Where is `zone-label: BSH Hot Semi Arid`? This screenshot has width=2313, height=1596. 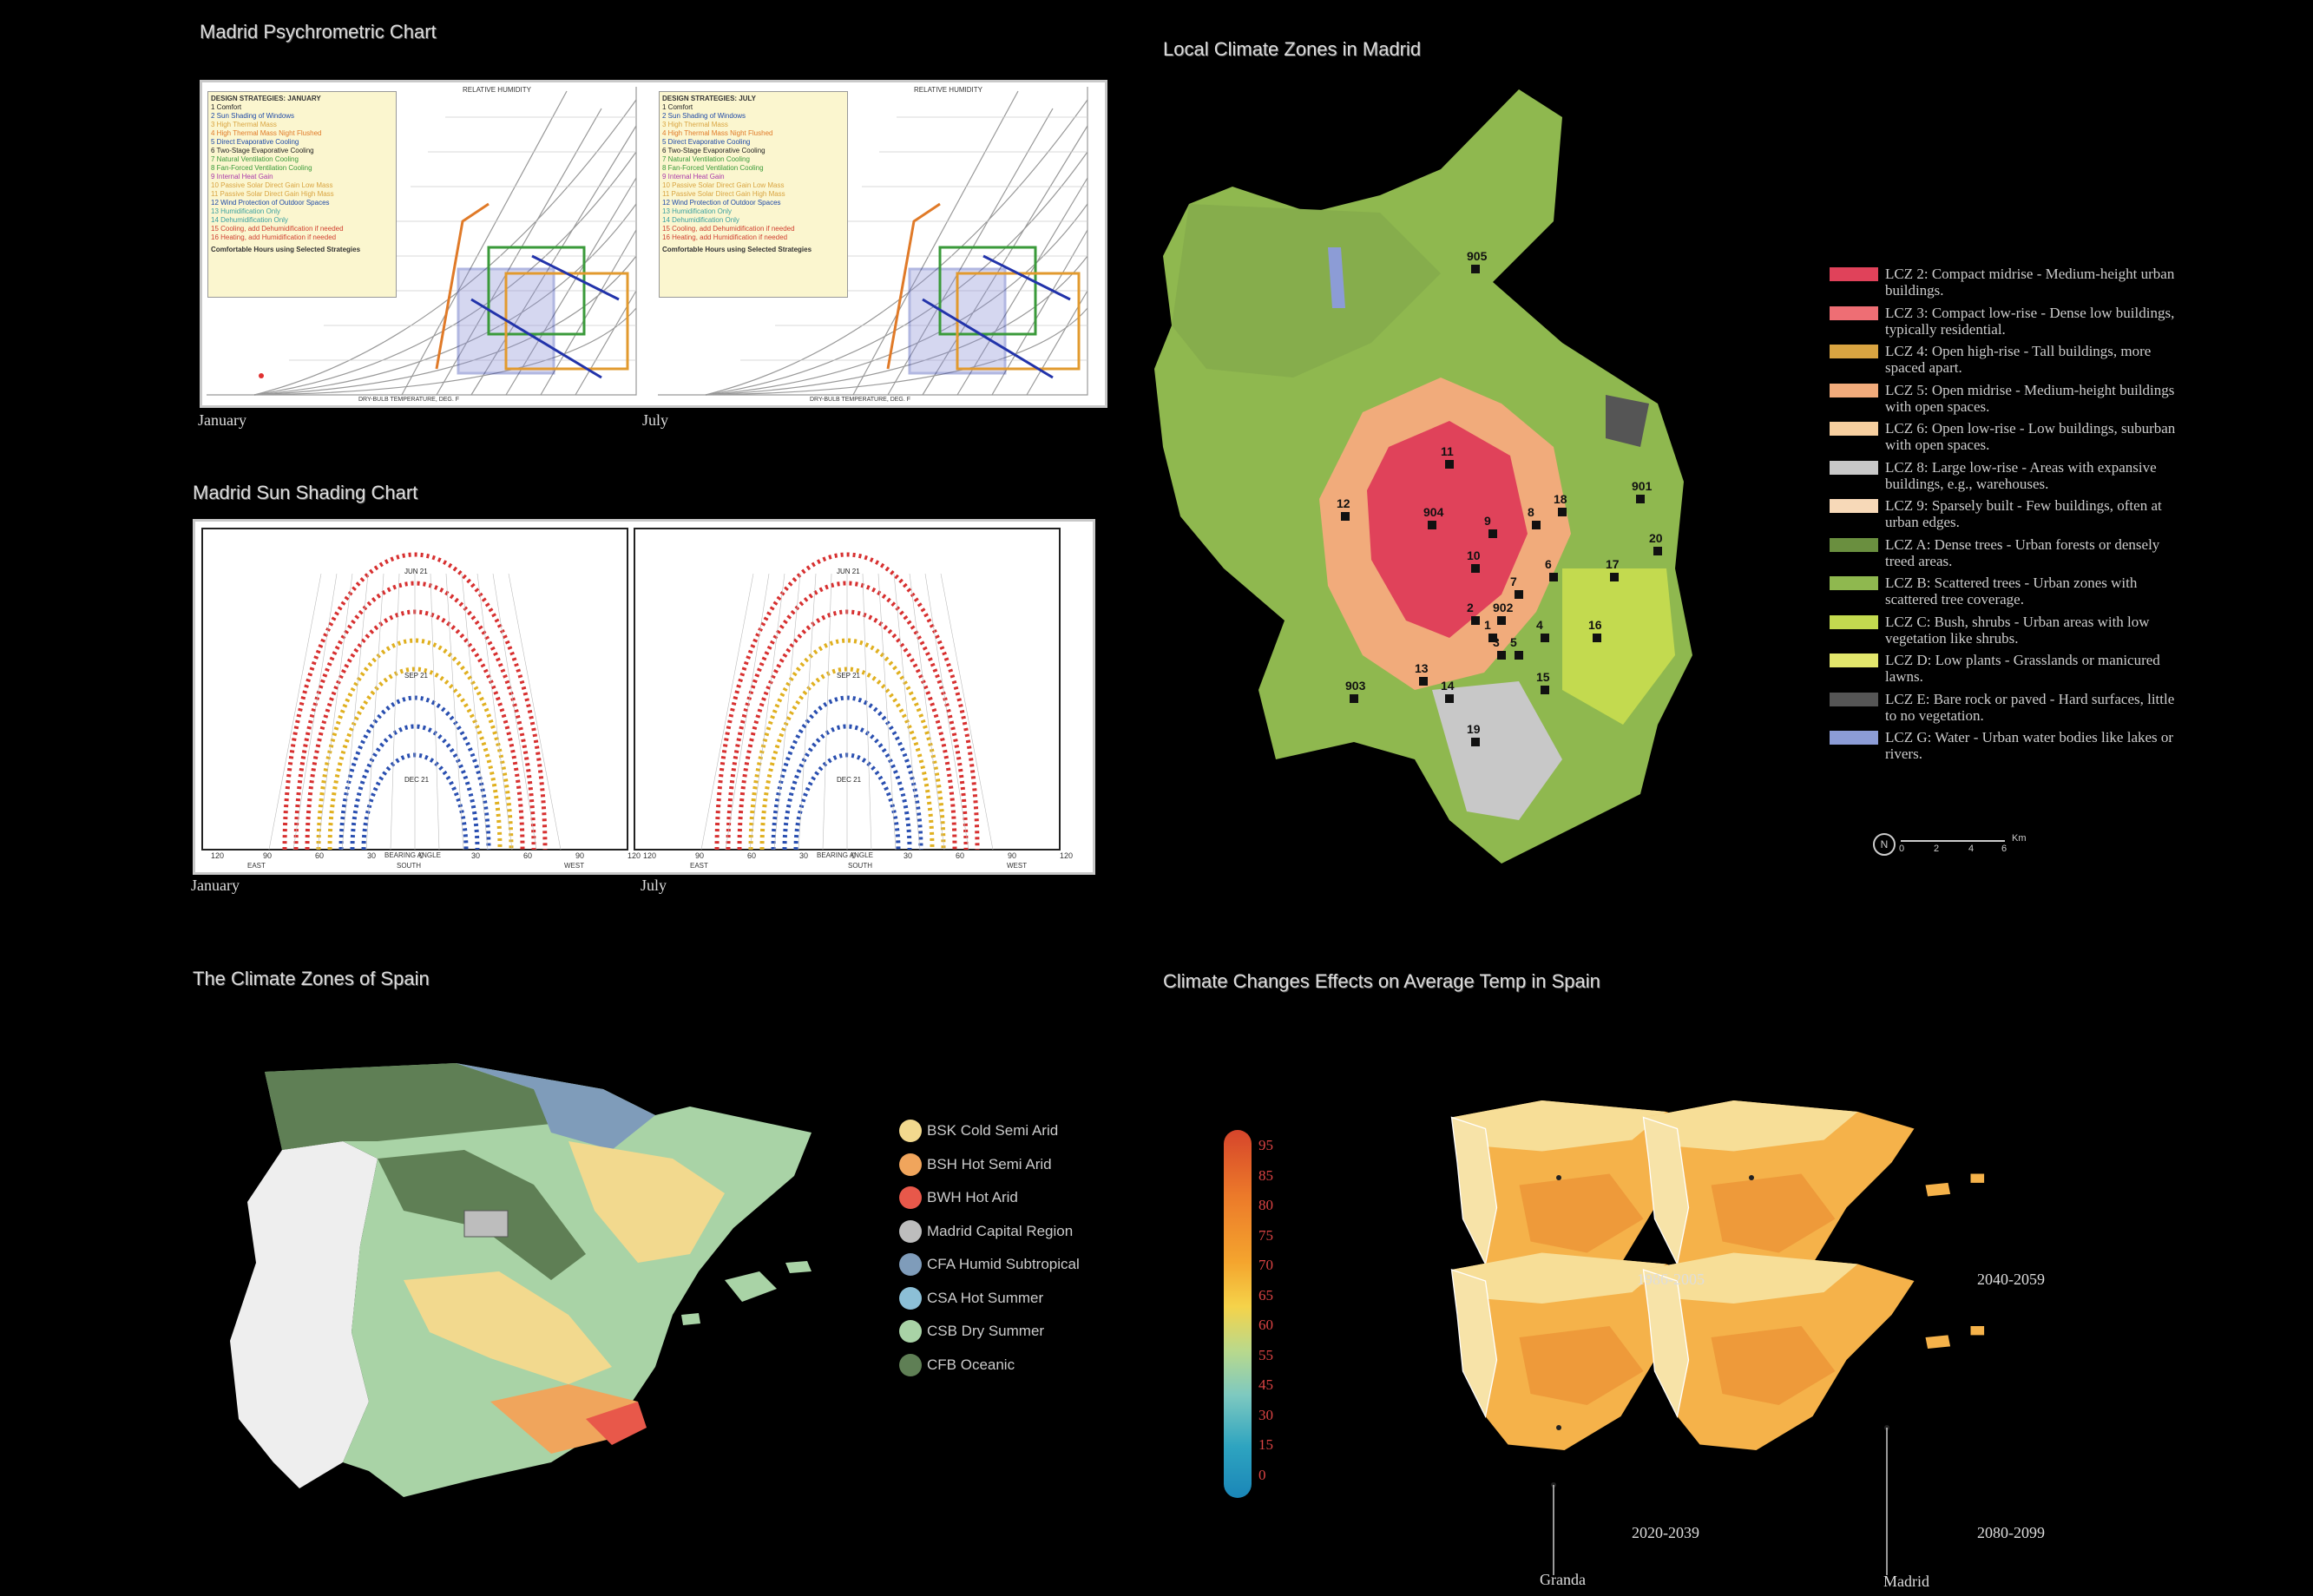 zone-label: BSH Hot Semi Arid is located at coordinates (989, 1163).